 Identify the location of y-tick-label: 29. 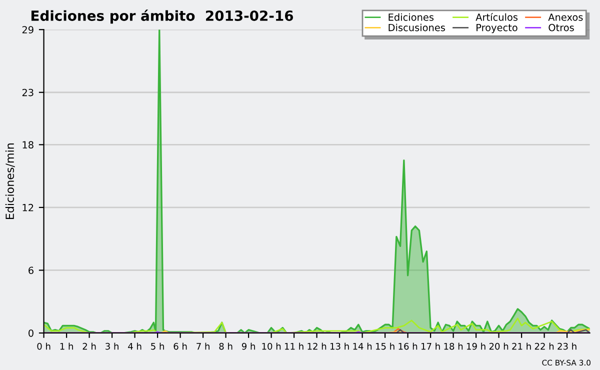
(28, 30).